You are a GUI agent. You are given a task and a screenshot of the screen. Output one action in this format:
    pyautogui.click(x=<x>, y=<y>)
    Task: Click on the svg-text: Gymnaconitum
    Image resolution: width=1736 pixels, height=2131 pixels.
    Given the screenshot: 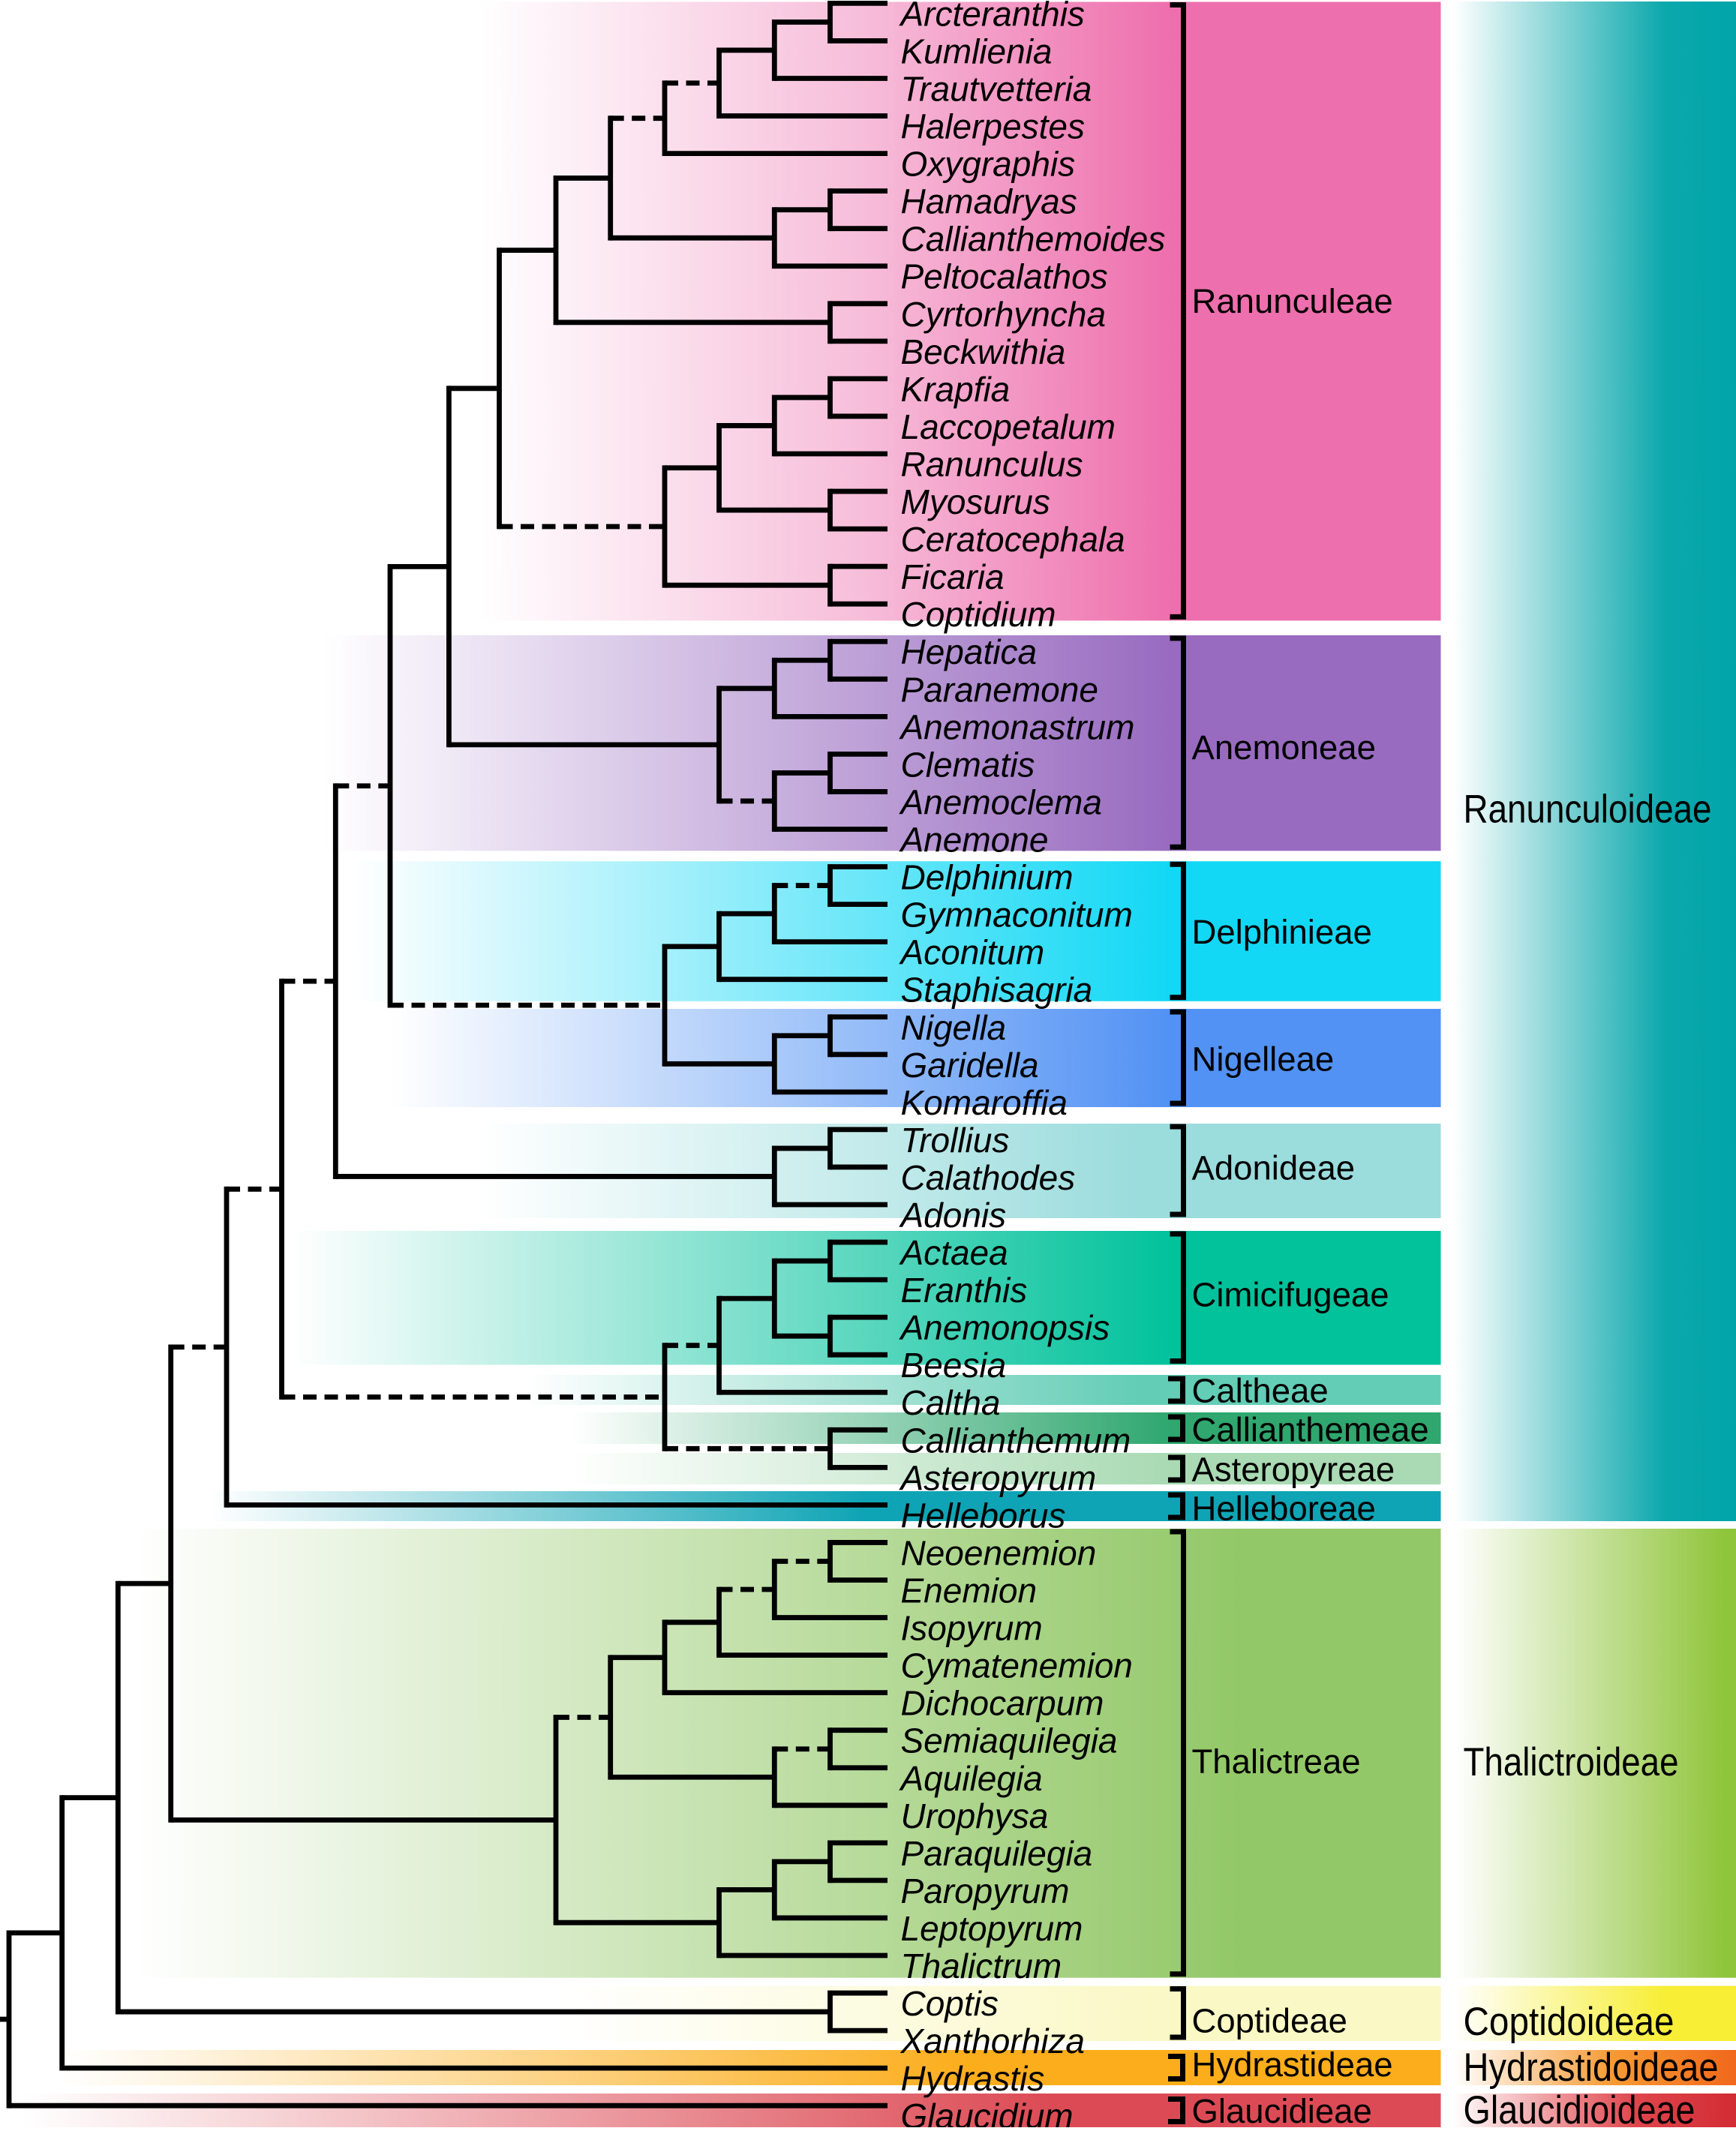 What is the action you would take?
    pyautogui.click(x=1017, y=915)
    